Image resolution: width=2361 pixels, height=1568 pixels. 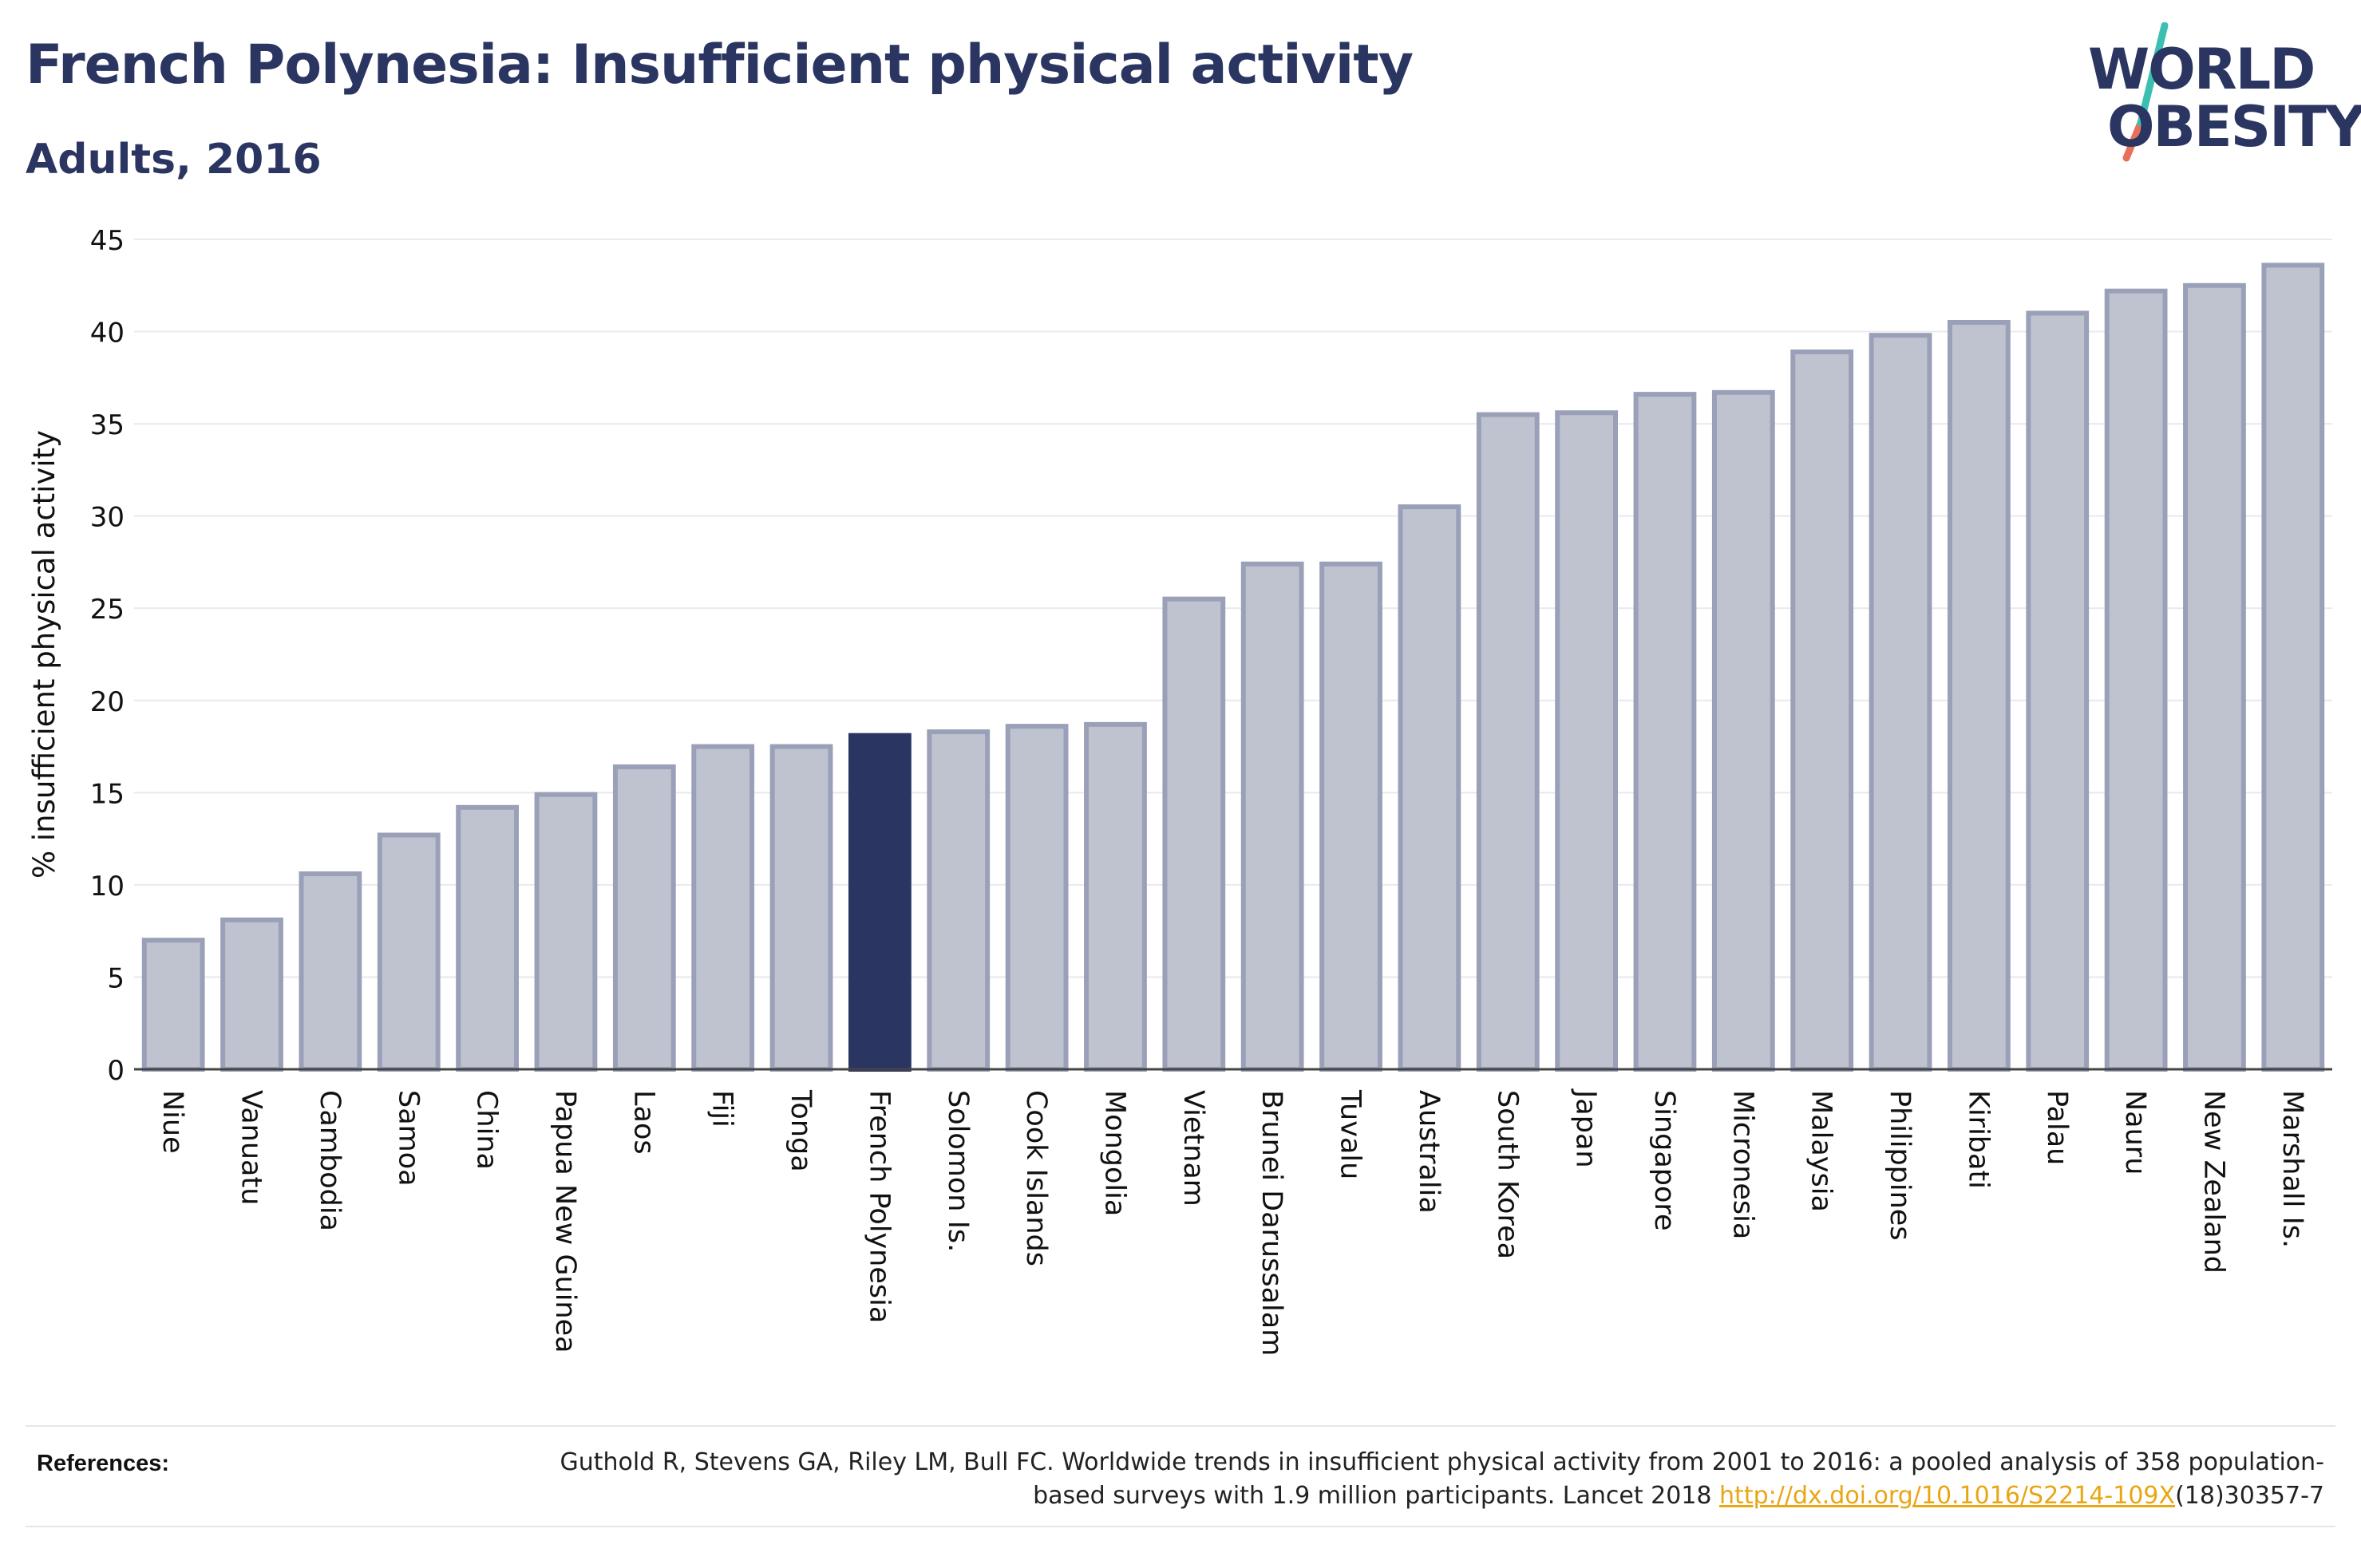 What do you see at coordinates (116, 1071) in the screenshot?
I see `y-tick-label: 0` at bounding box center [116, 1071].